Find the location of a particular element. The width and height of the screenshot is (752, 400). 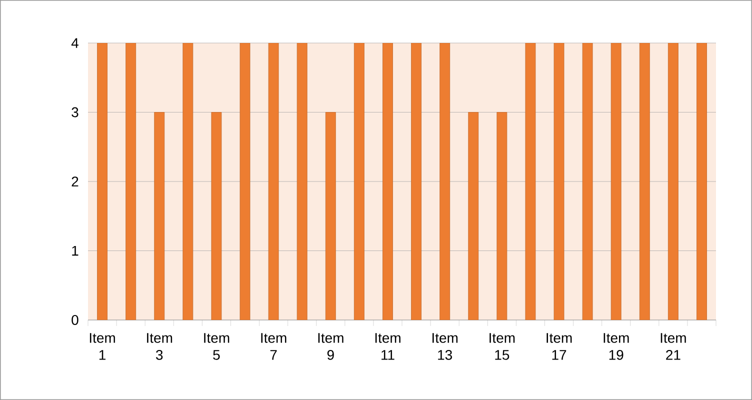

x-tick-label: Item 9 is located at coordinates (331, 346).